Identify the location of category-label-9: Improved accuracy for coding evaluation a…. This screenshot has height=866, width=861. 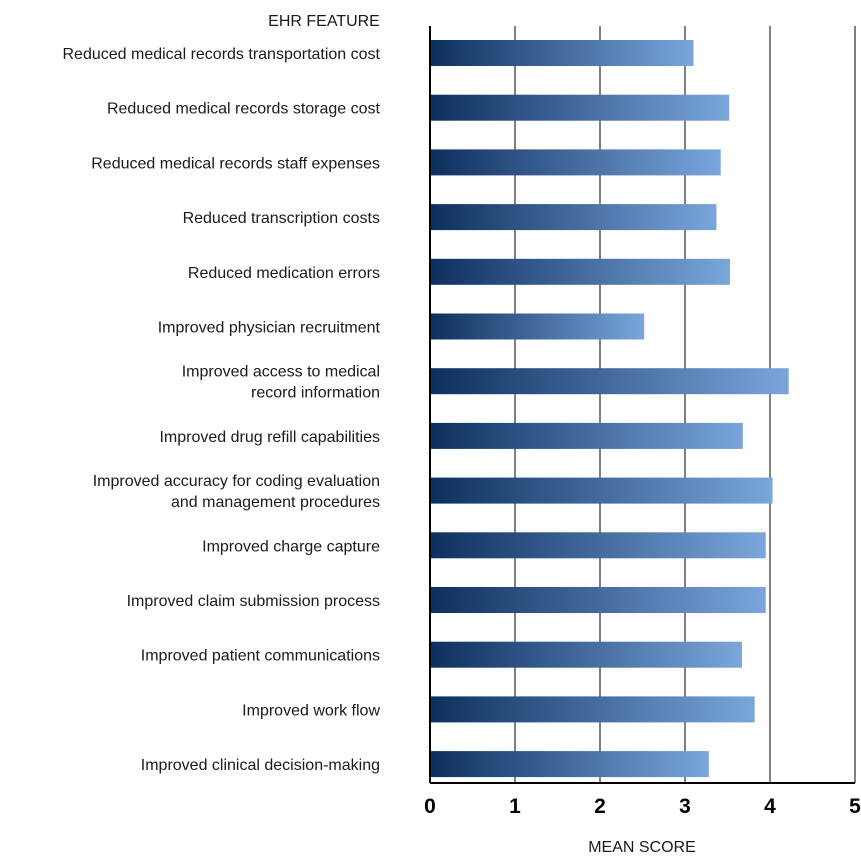
(236, 492).